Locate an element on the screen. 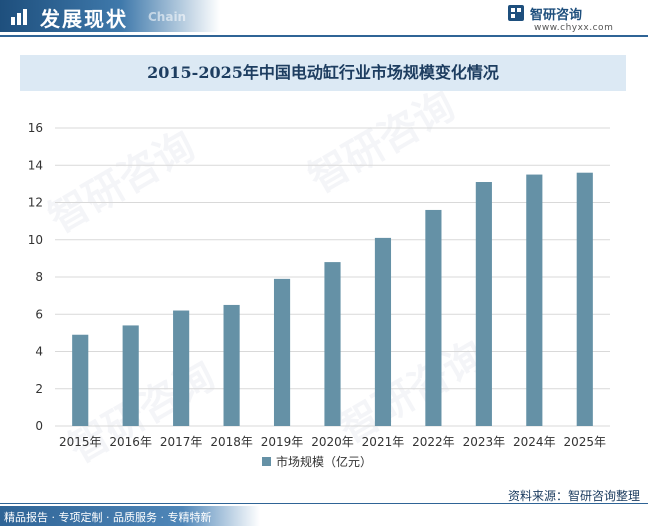 The width and height of the screenshot is (648, 526). x-tick-label: 2022年 is located at coordinates (433, 442).